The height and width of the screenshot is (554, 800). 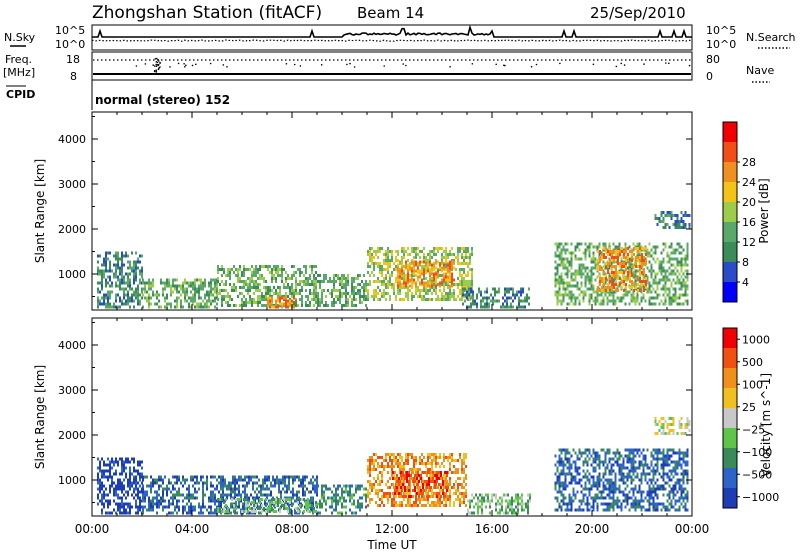 What do you see at coordinates (713, 59) in the screenshot?
I see `nave-tick-high: 80` at bounding box center [713, 59].